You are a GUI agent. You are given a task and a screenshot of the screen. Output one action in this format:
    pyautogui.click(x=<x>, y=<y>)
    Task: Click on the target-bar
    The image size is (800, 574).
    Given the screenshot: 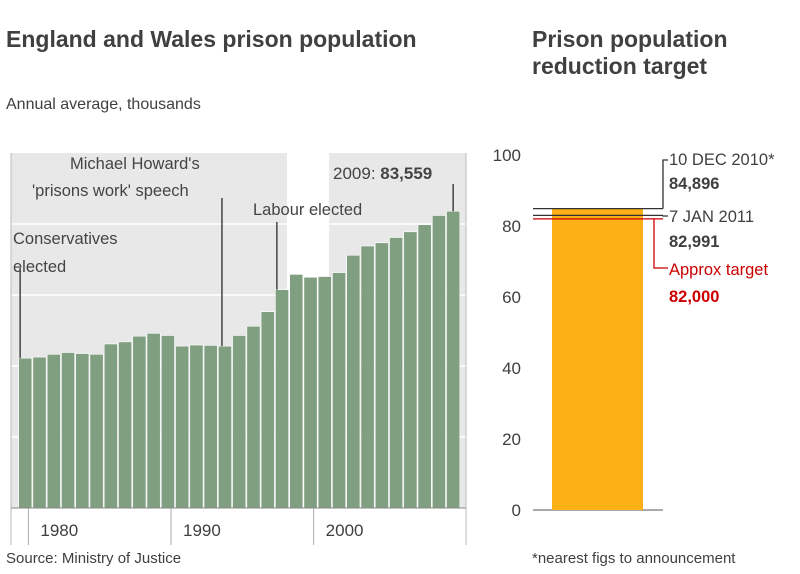 What is the action you would take?
    pyautogui.click(x=597, y=359)
    